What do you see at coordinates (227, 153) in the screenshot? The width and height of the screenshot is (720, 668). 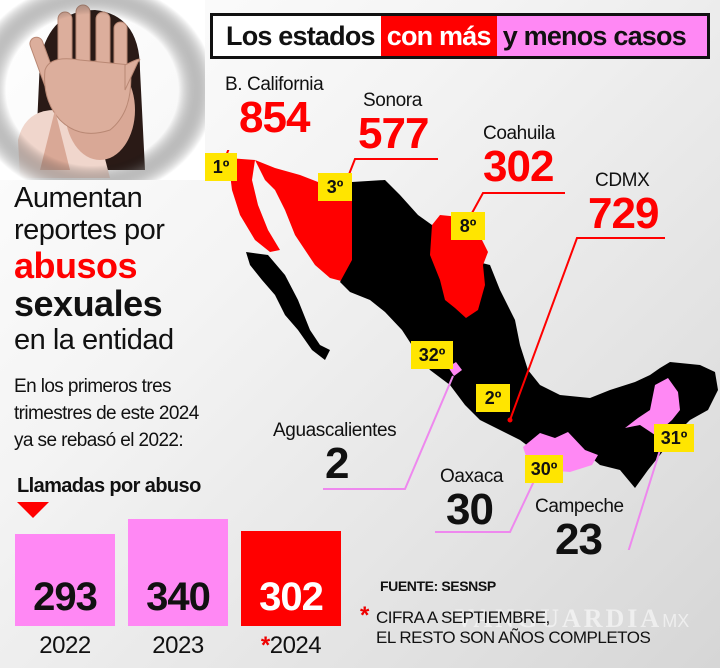 I see `leader-bc` at bounding box center [227, 153].